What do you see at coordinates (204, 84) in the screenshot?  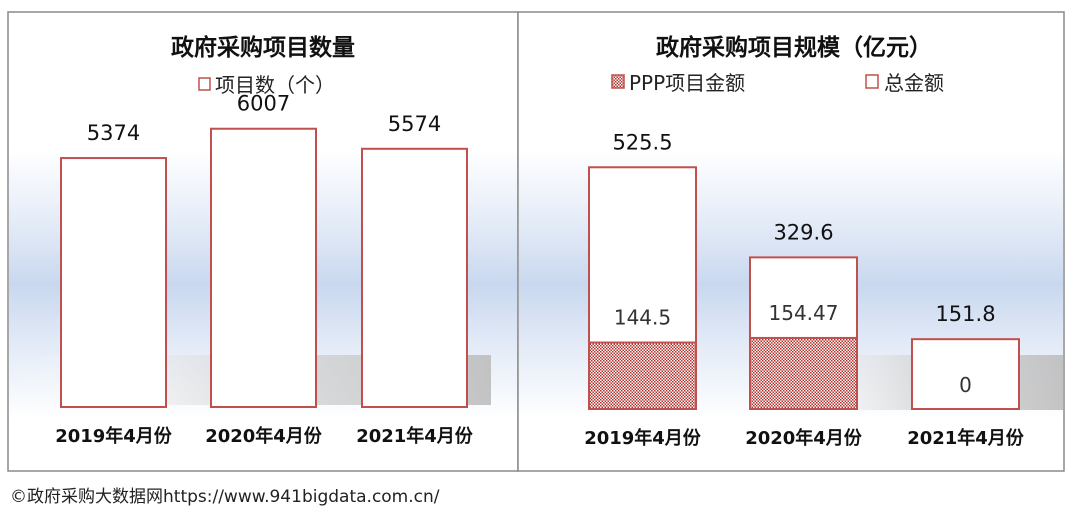 I see `legend-swatch` at bounding box center [204, 84].